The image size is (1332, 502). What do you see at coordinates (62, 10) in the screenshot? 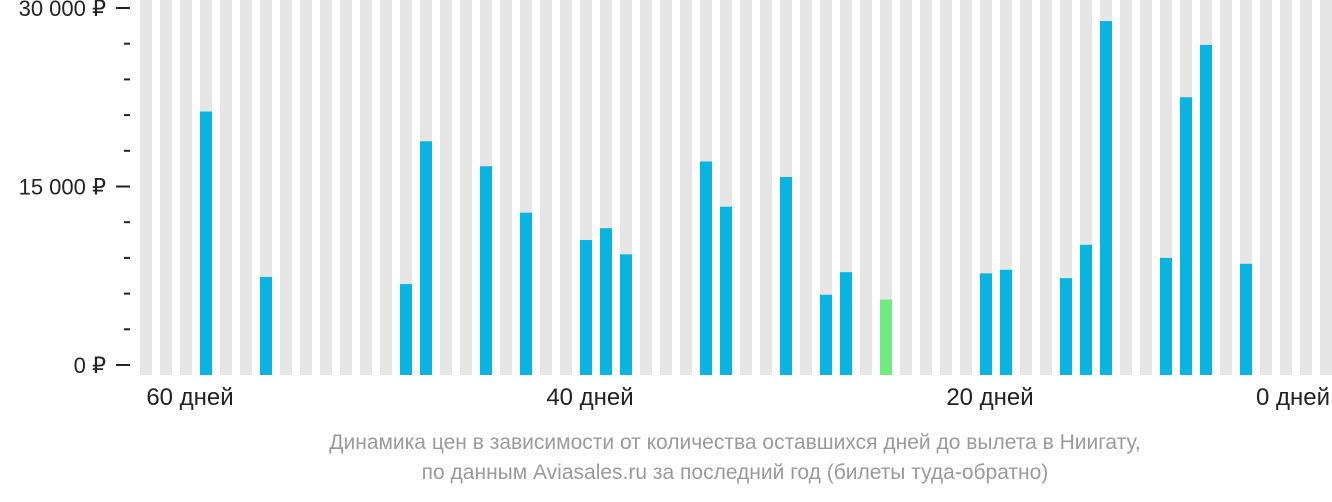
I see `y-tick-label: 30 000 ₽` at bounding box center [62, 10].